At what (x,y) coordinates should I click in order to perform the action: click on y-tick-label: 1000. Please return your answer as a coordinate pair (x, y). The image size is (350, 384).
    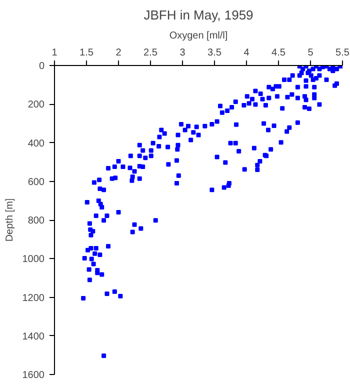
    Looking at the image, I should click on (33, 260).